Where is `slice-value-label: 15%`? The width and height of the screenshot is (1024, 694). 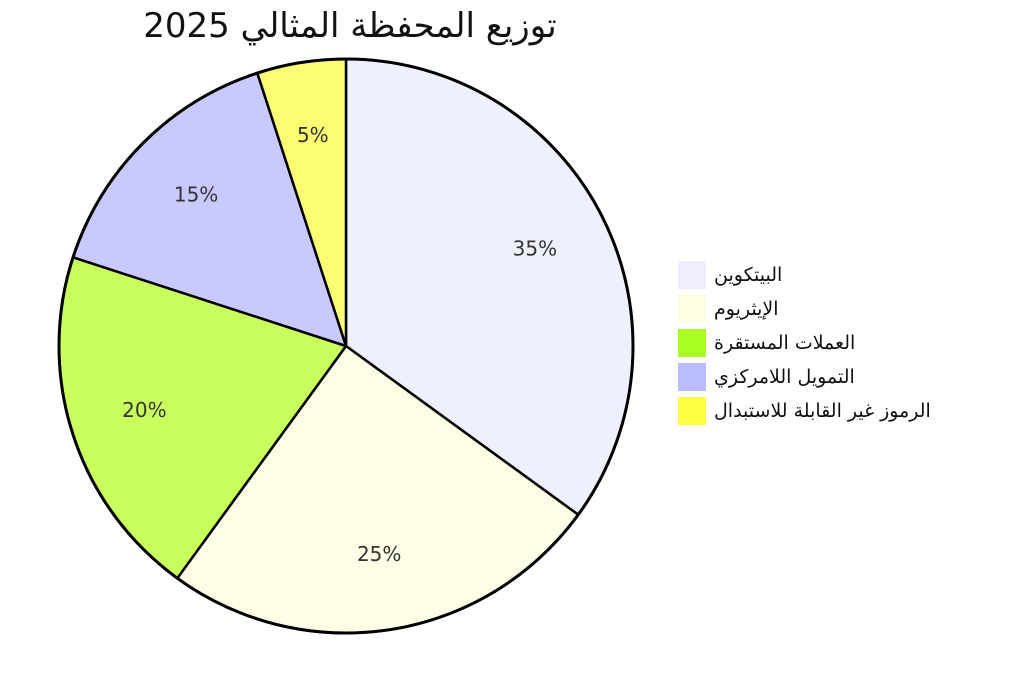
slice-value-label: 15% is located at coordinates (196, 195).